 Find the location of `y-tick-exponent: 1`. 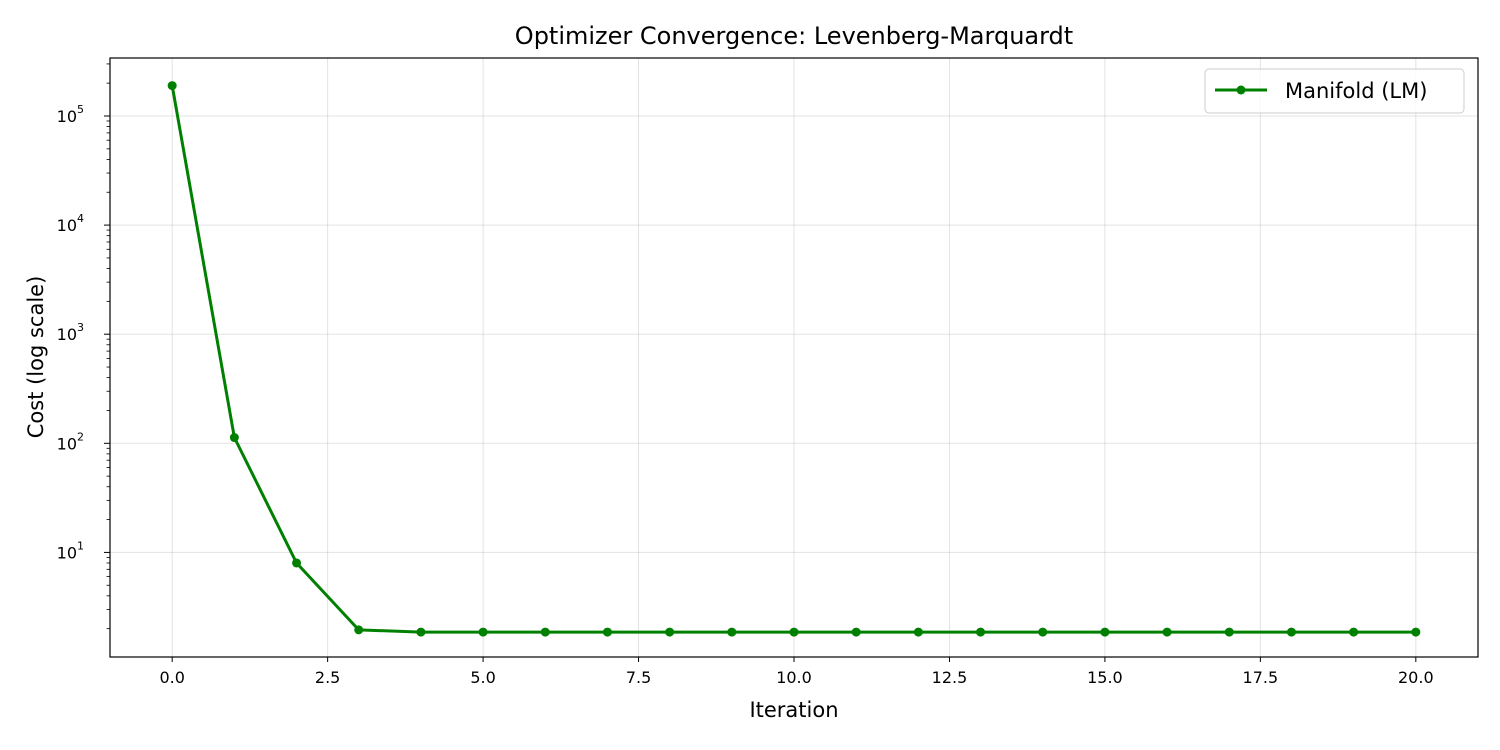

y-tick-exponent: 1 is located at coordinates (80, 545).